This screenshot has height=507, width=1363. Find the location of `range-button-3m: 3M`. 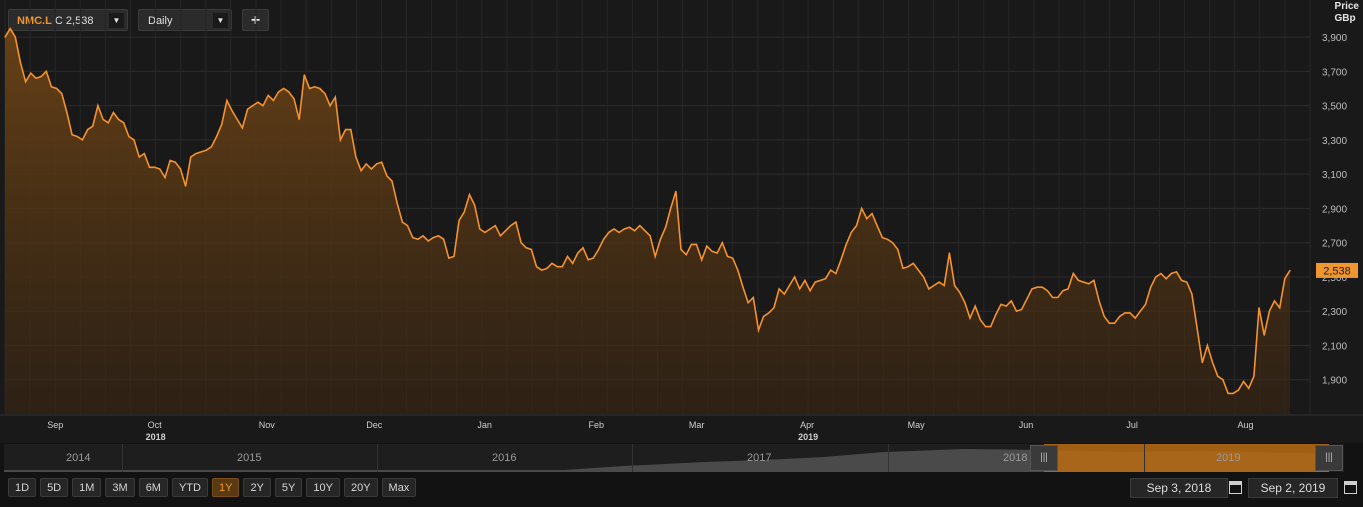

range-button-3m: 3M is located at coordinates (120, 487).